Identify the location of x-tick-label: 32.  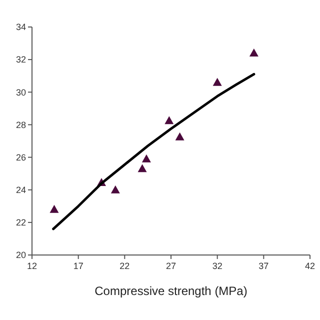
(217, 266).